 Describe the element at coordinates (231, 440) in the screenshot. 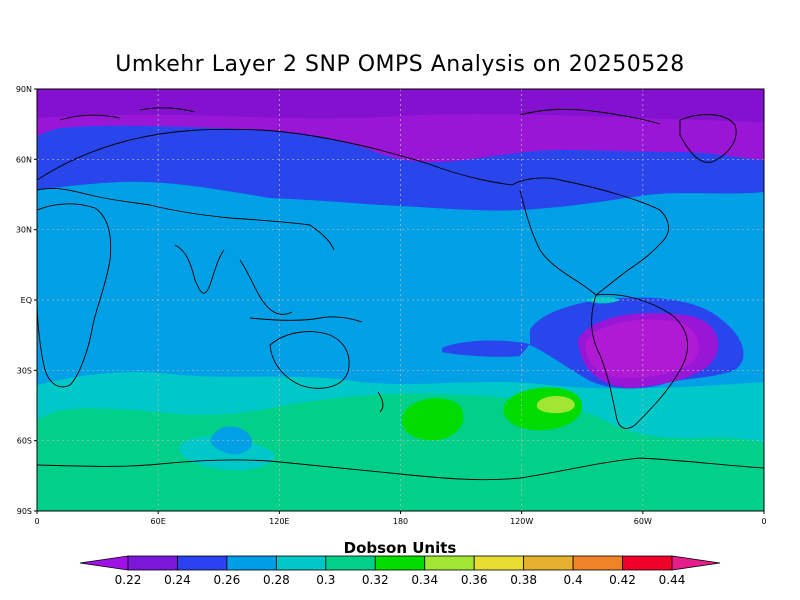

I see `field-lightblue-patch` at that location.